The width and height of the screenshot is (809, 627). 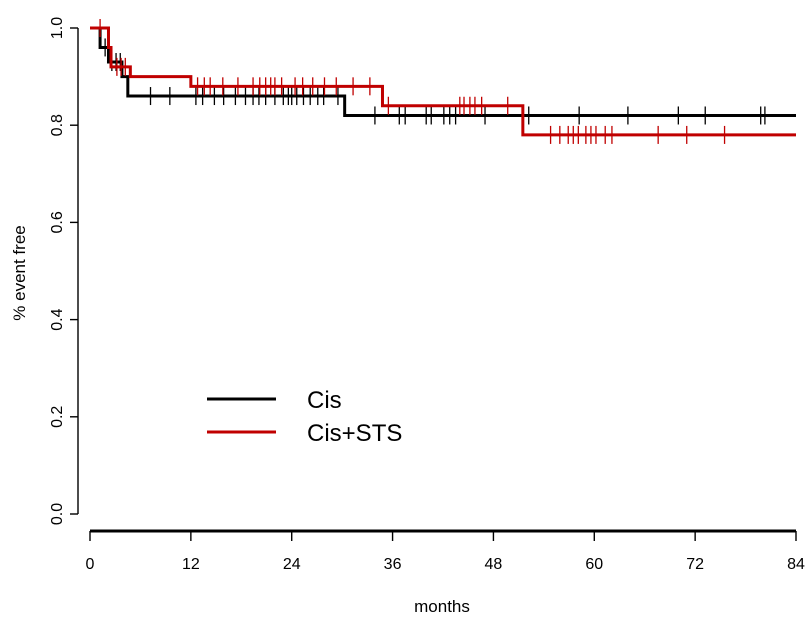 What do you see at coordinates (695, 564) in the screenshot?
I see `x-tick-label: 72` at bounding box center [695, 564].